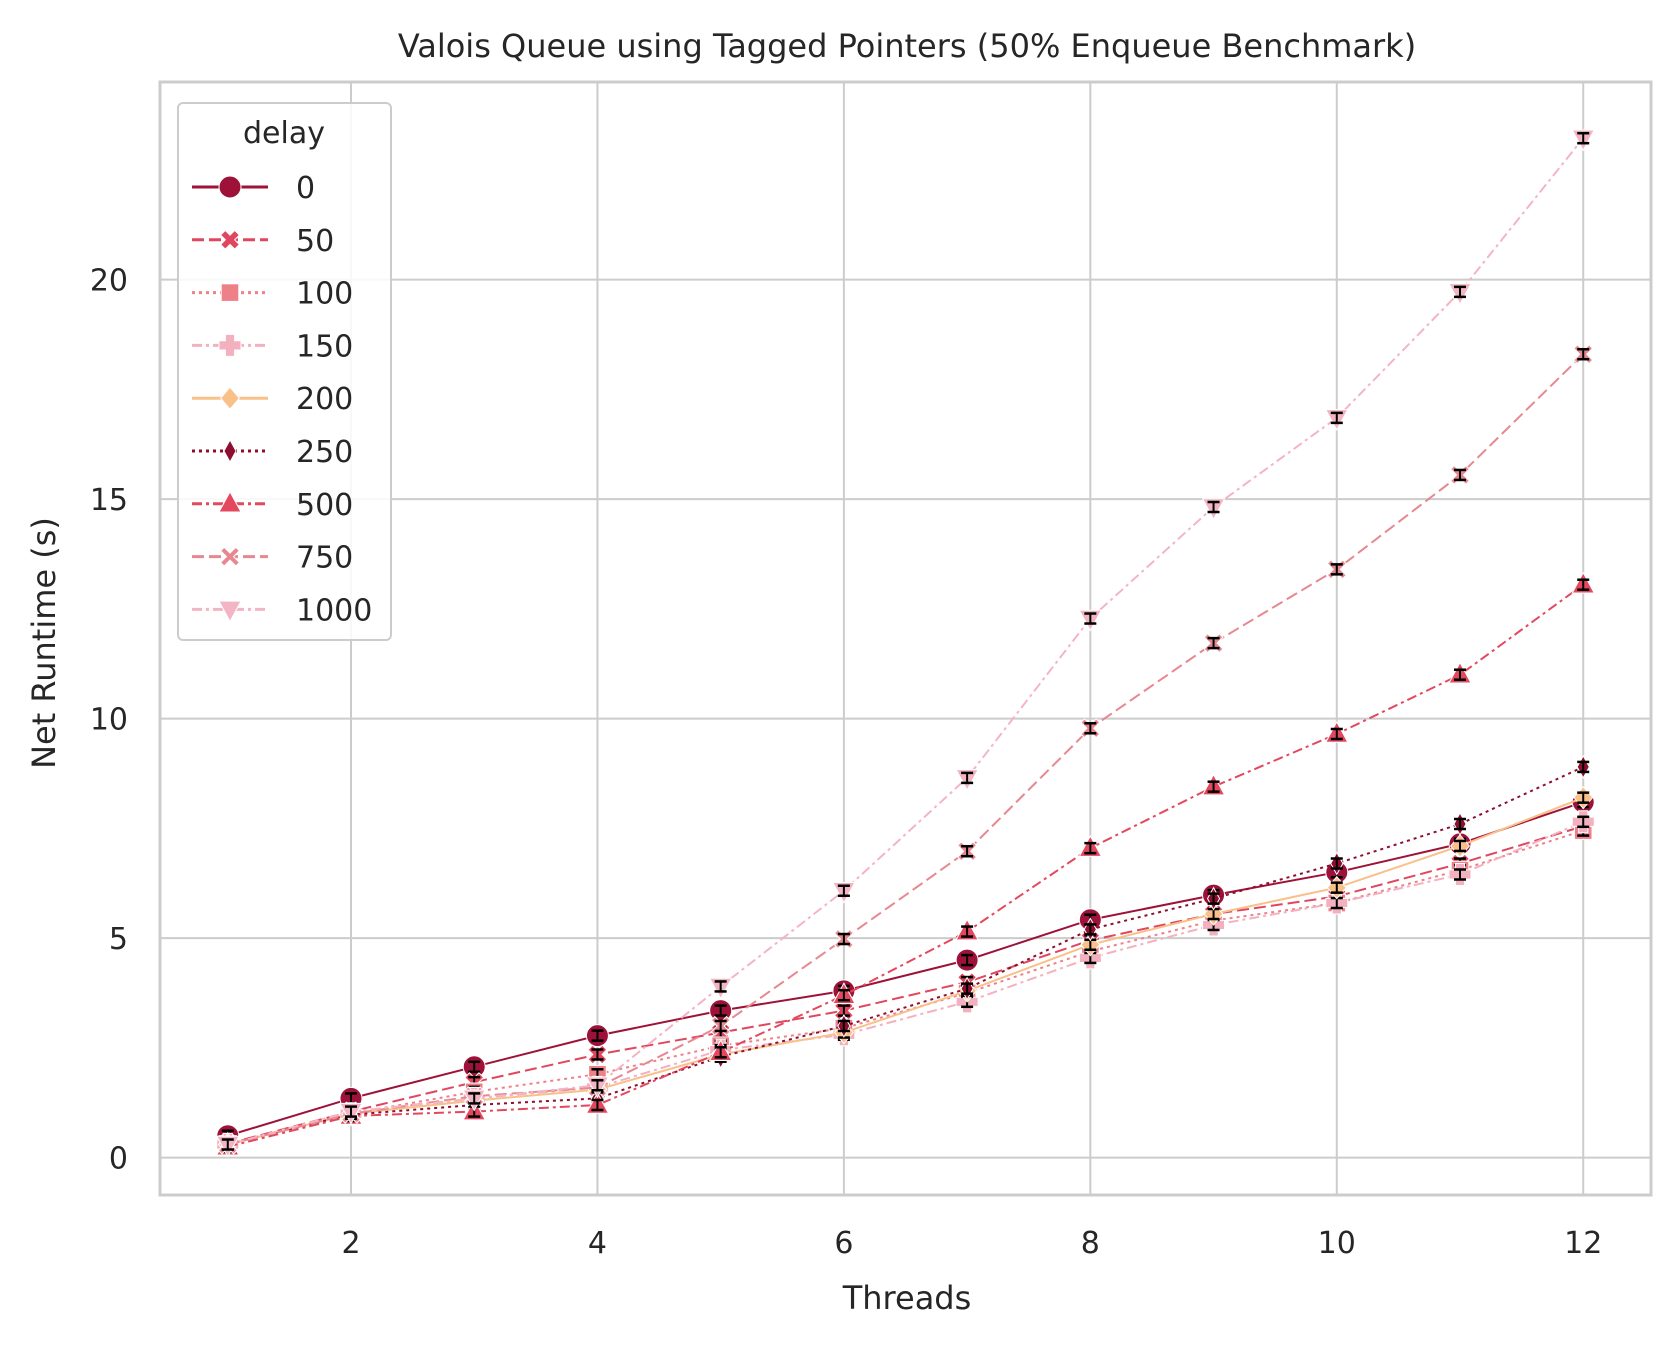 Image resolution: width=1676 pixels, height=1348 pixels. I want to click on legend-label: 150, so click(324, 346).